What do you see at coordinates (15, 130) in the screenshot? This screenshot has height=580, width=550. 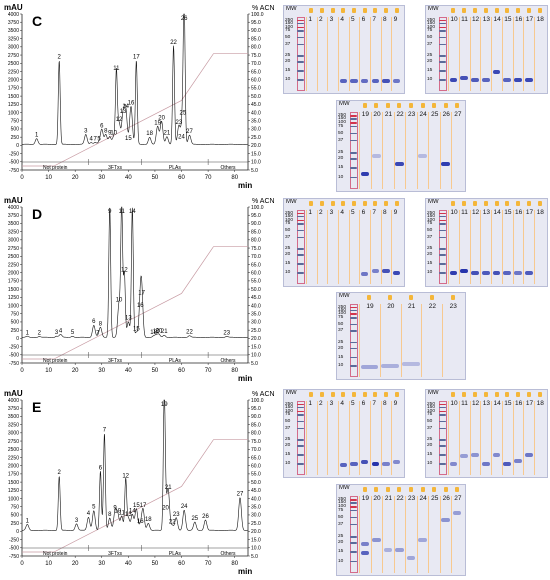 I see `y-tick-label: 500` at bounding box center [15, 130].